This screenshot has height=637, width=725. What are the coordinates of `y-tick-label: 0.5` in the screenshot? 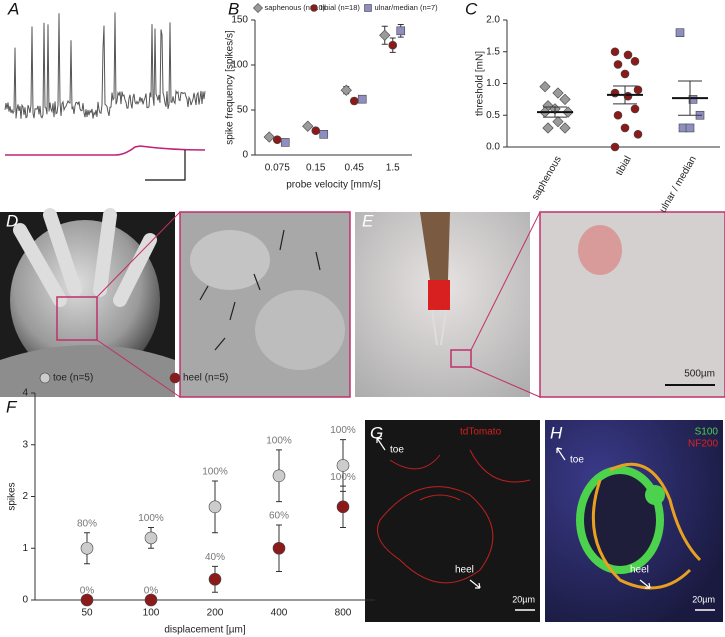 It's located at (493, 115).